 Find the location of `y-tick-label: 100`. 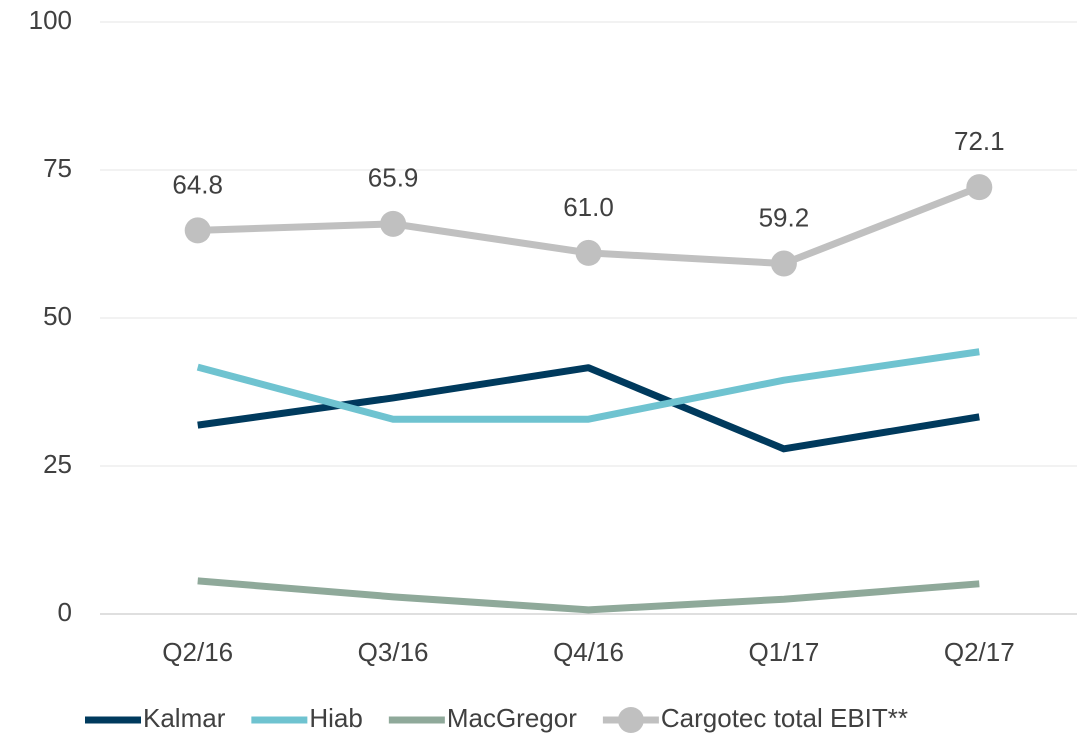

y-tick-label: 100 is located at coordinates (50, 20).